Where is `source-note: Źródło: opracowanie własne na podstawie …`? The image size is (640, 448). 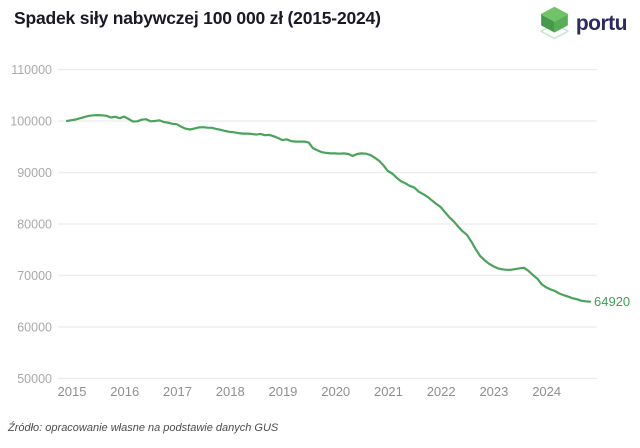
source-note: Źródło: opracowanie własne na podstawie … is located at coordinates (143, 428).